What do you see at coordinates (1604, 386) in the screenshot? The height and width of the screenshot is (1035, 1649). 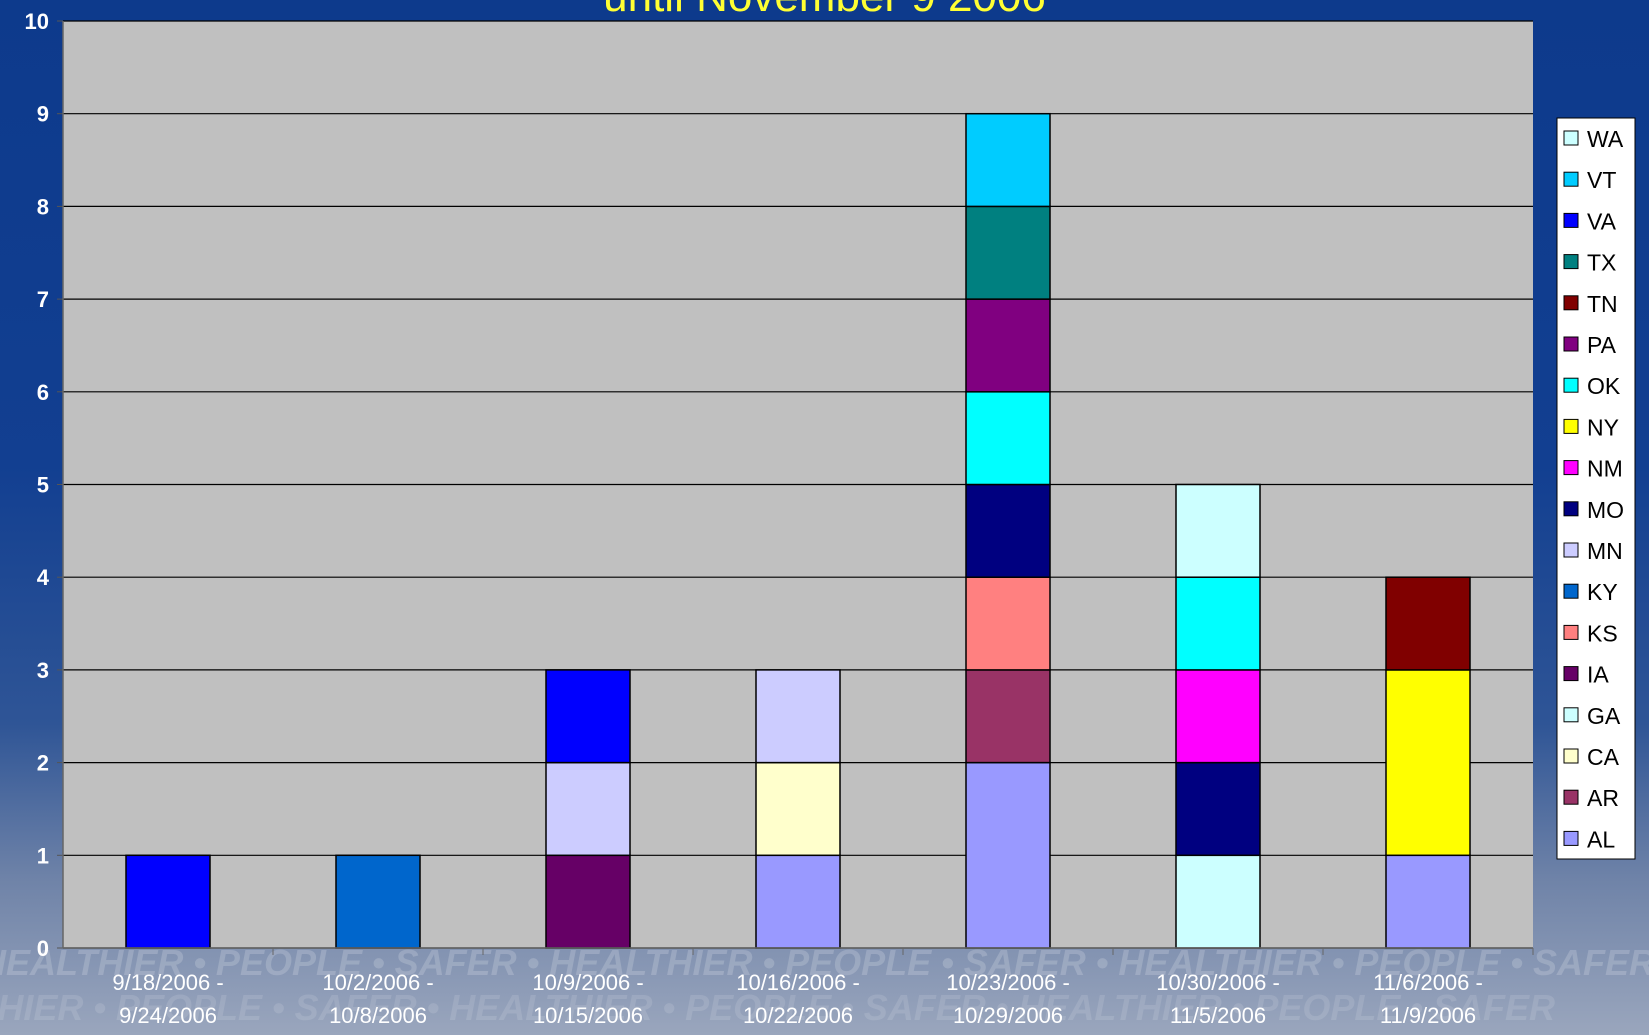 I see `legend-label-ok: OK` at bounding box center [1604, 386].